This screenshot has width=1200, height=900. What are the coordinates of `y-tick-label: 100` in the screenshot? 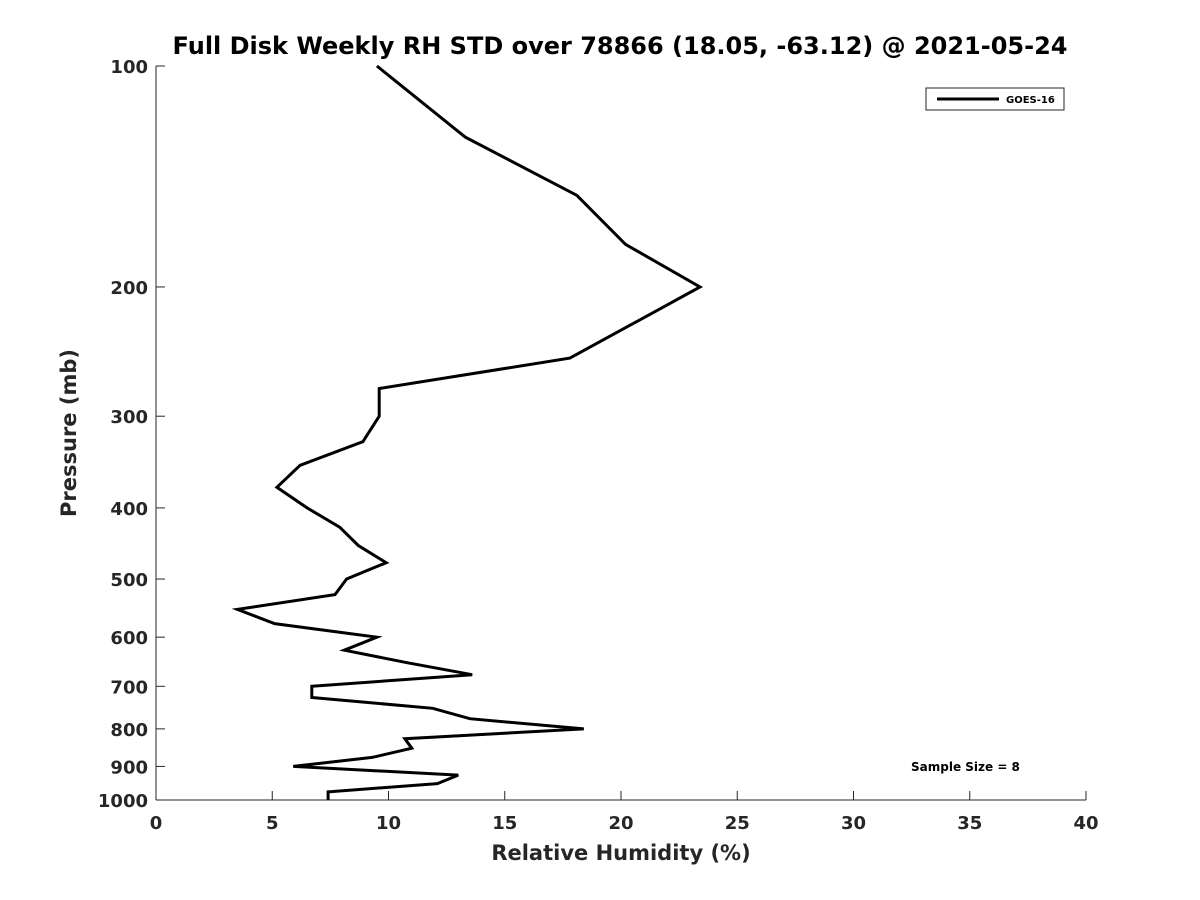 It's located at (129, 67).